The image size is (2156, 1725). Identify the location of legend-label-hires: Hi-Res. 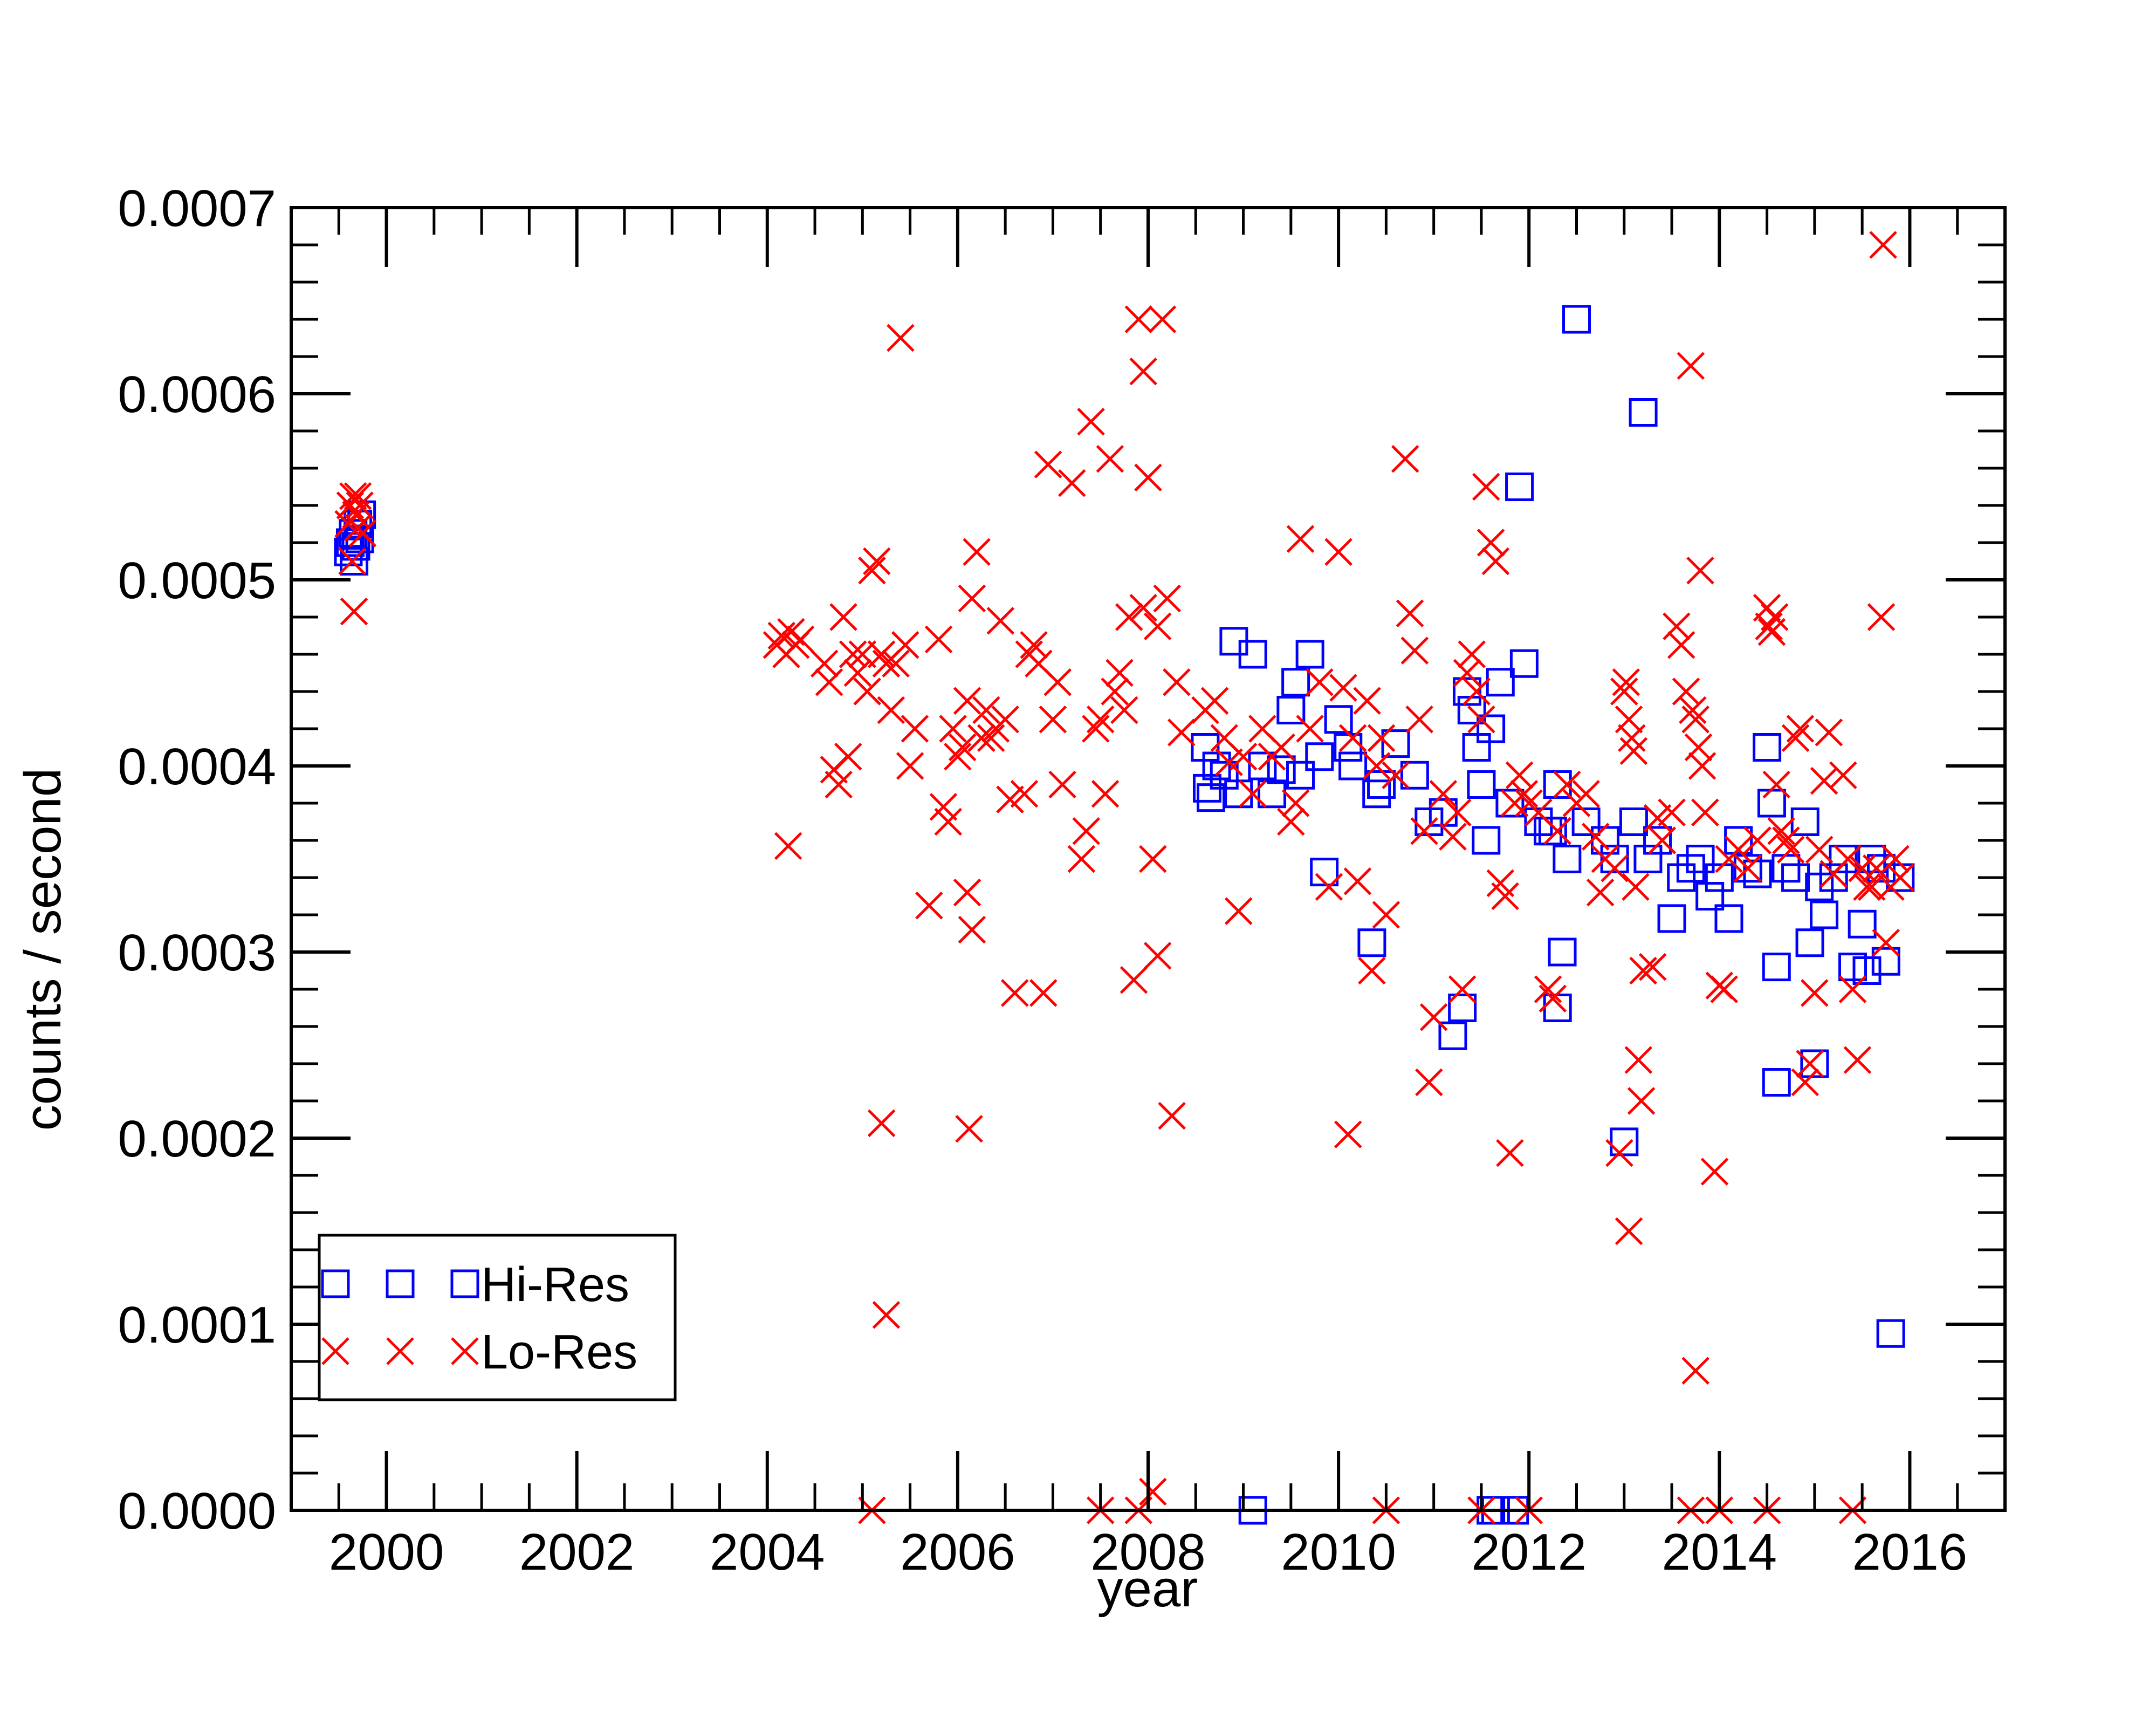
(555, 1285).